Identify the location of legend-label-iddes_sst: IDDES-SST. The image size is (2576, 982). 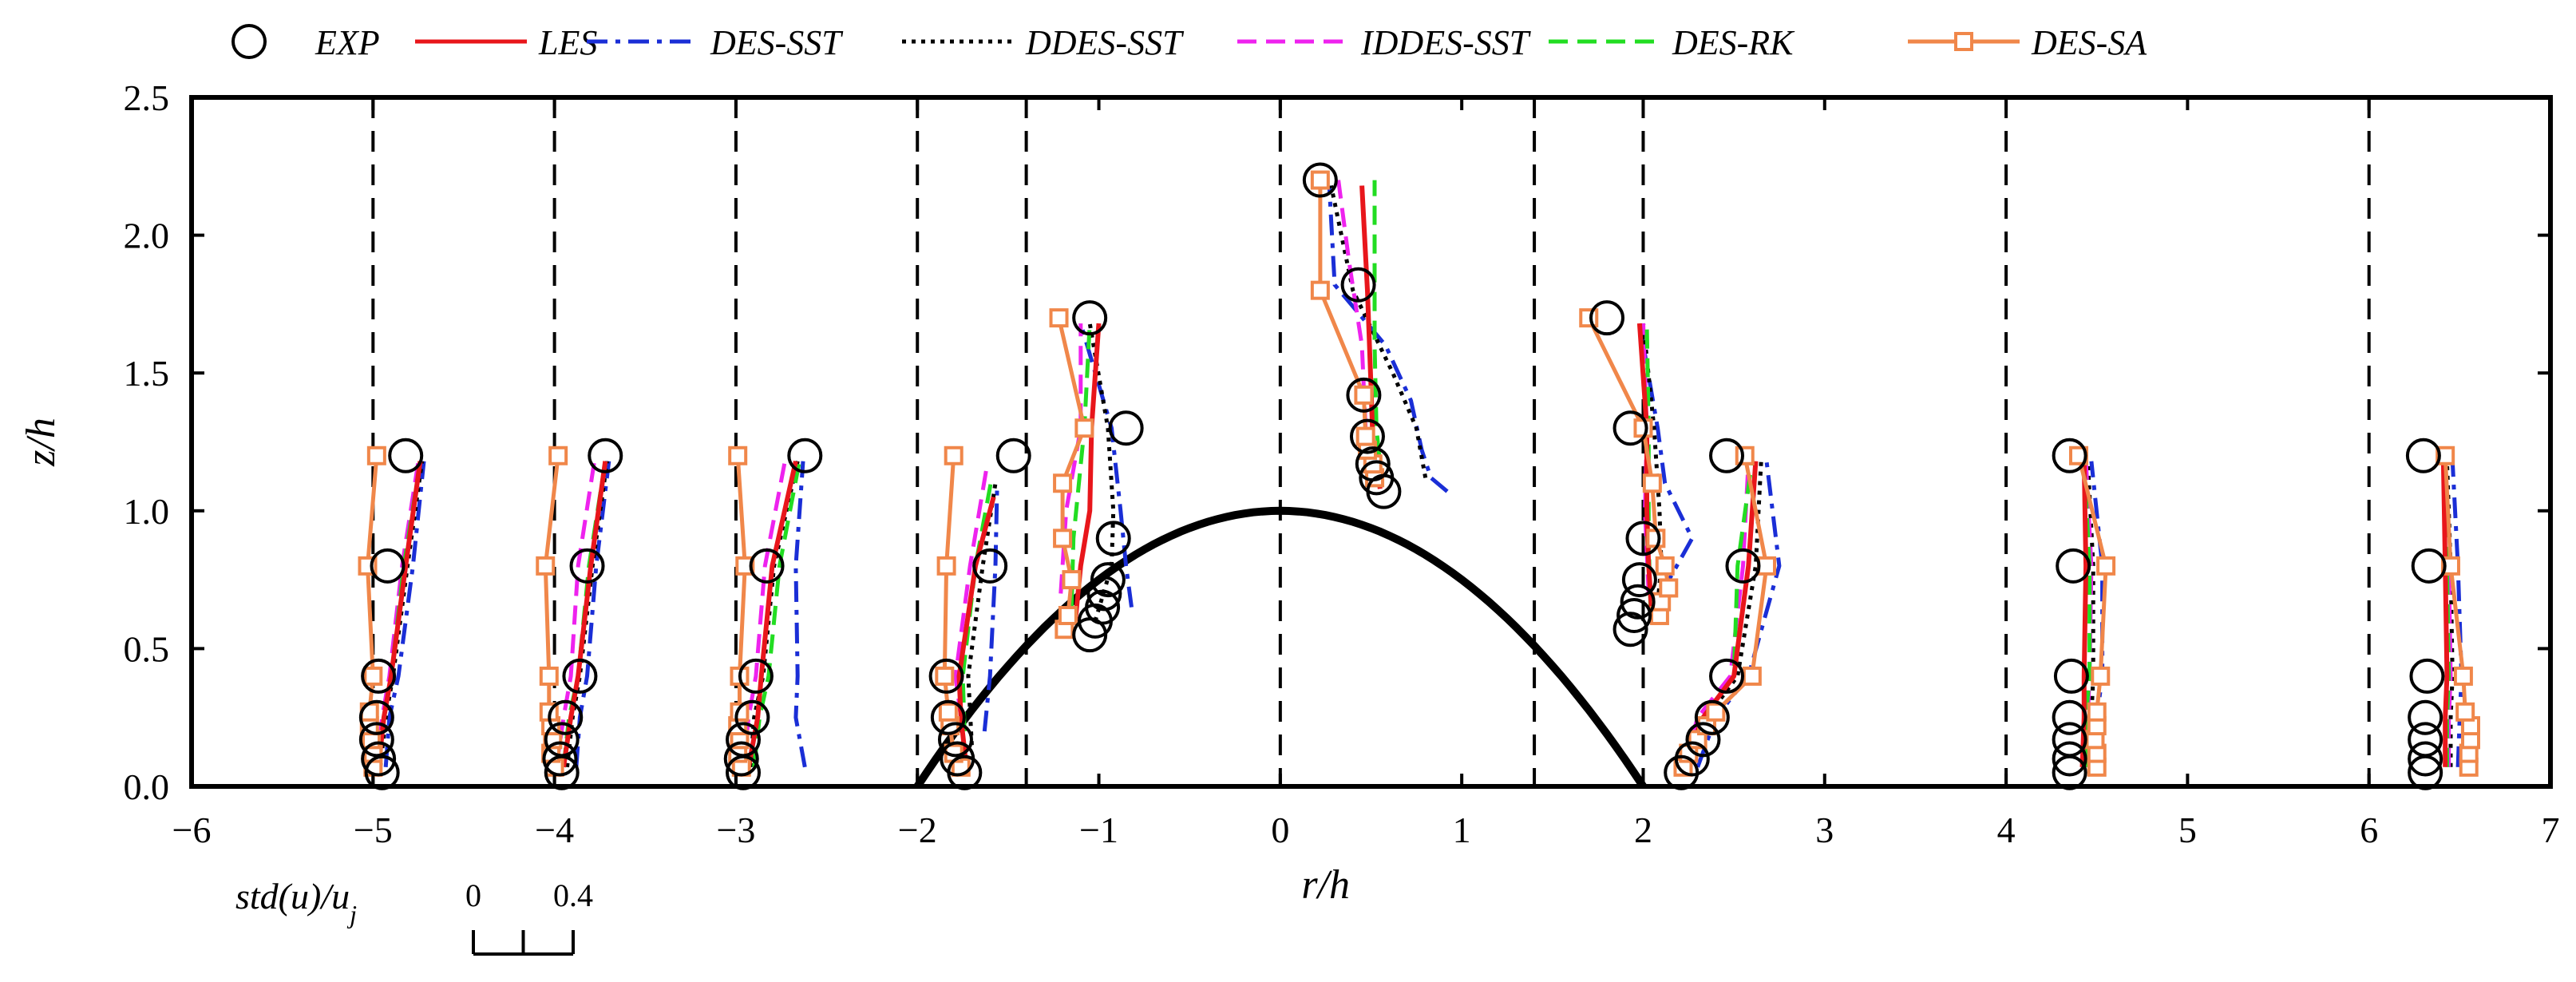
(1446, 42).